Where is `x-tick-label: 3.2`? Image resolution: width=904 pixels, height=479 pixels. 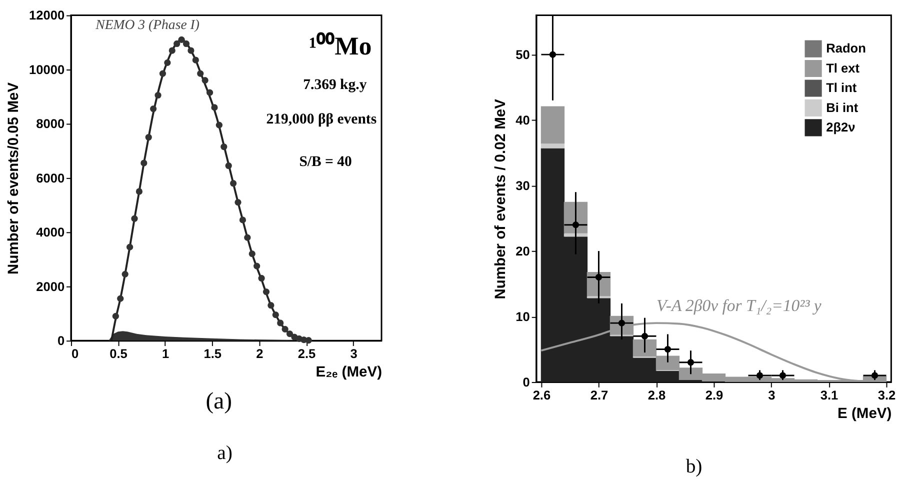 x-tick-label: 3.2 is located at coordinates (887, 394).